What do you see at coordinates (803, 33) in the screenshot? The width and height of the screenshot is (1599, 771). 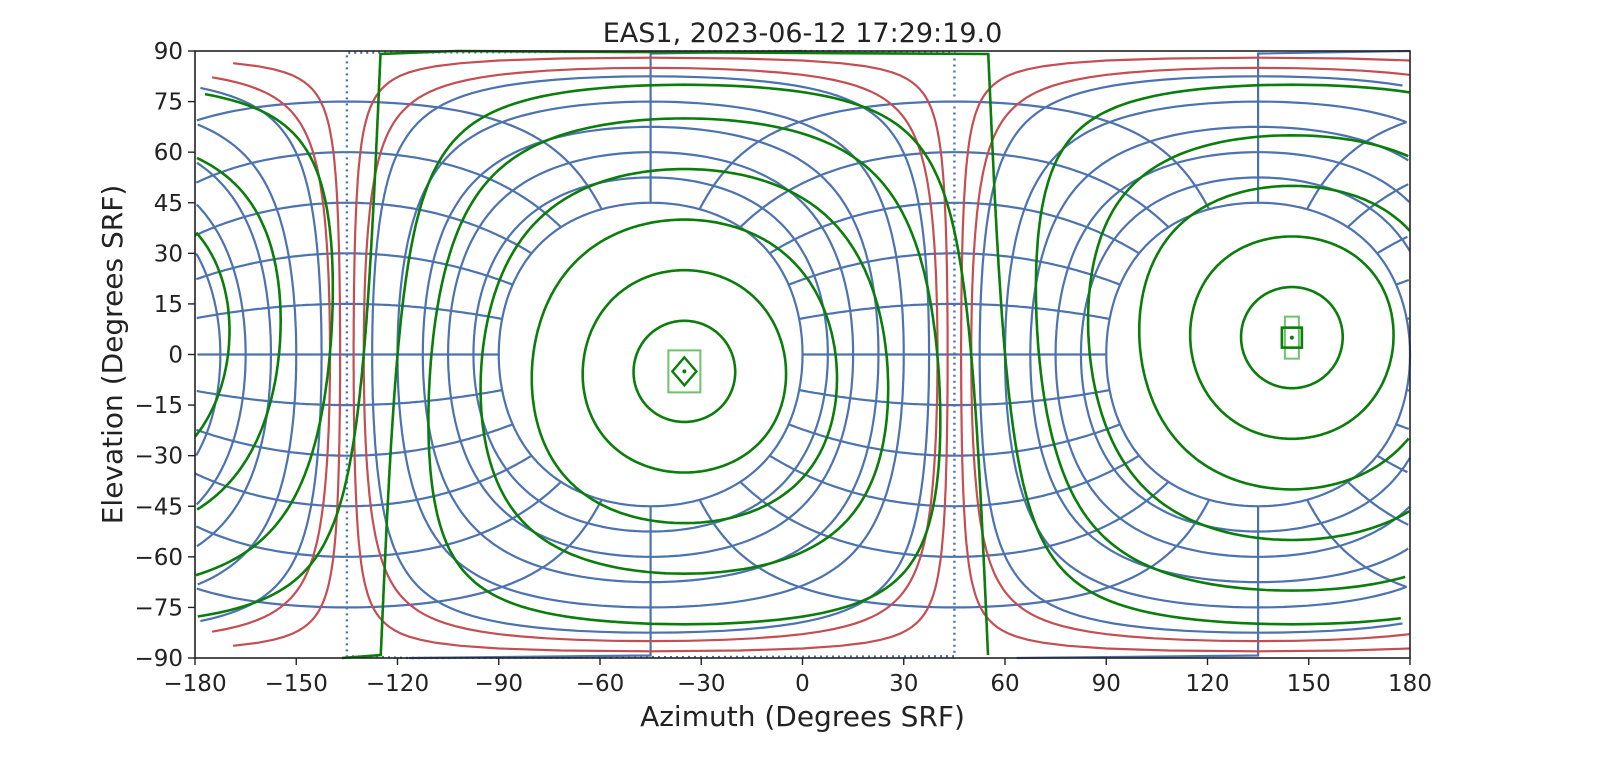 I see `chart-title: EAS1, 2023-06-12 17:29:19.0` at bounding box center [803, 33].